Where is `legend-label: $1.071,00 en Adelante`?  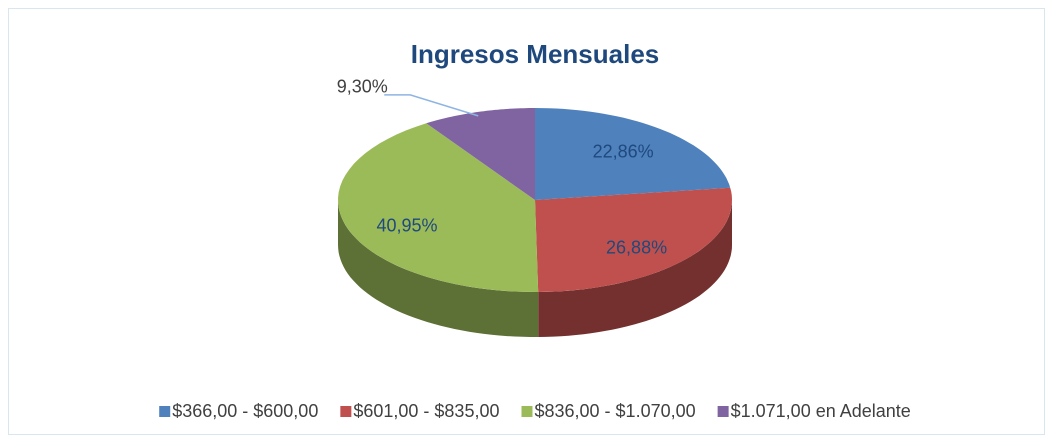 legend-label: $1.071,00 en Adelante is located at coordinates (821, 411).